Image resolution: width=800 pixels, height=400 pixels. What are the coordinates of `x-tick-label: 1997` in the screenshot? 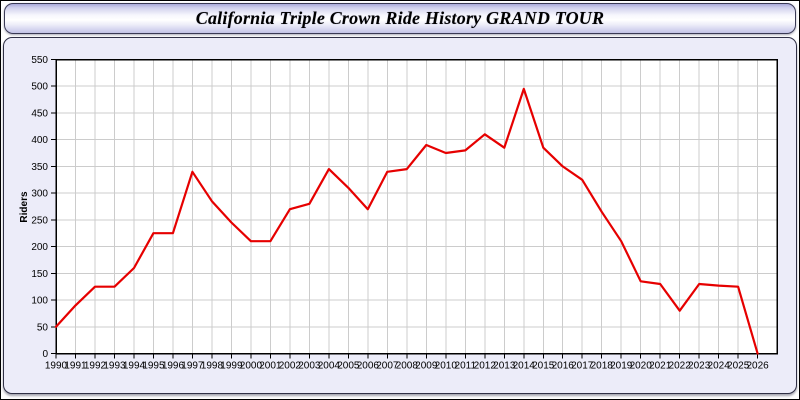 It's located at (192, 366).